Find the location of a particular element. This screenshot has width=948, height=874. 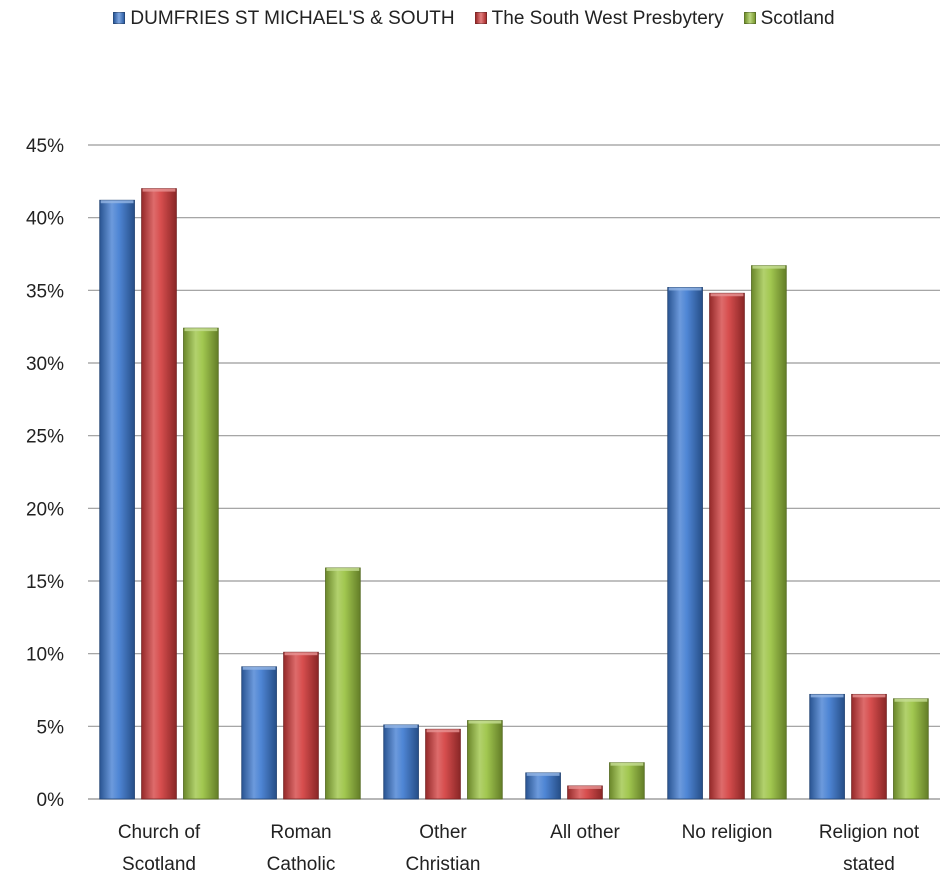

x-tick-label: Other Christian is located at coordinates (443, 848).